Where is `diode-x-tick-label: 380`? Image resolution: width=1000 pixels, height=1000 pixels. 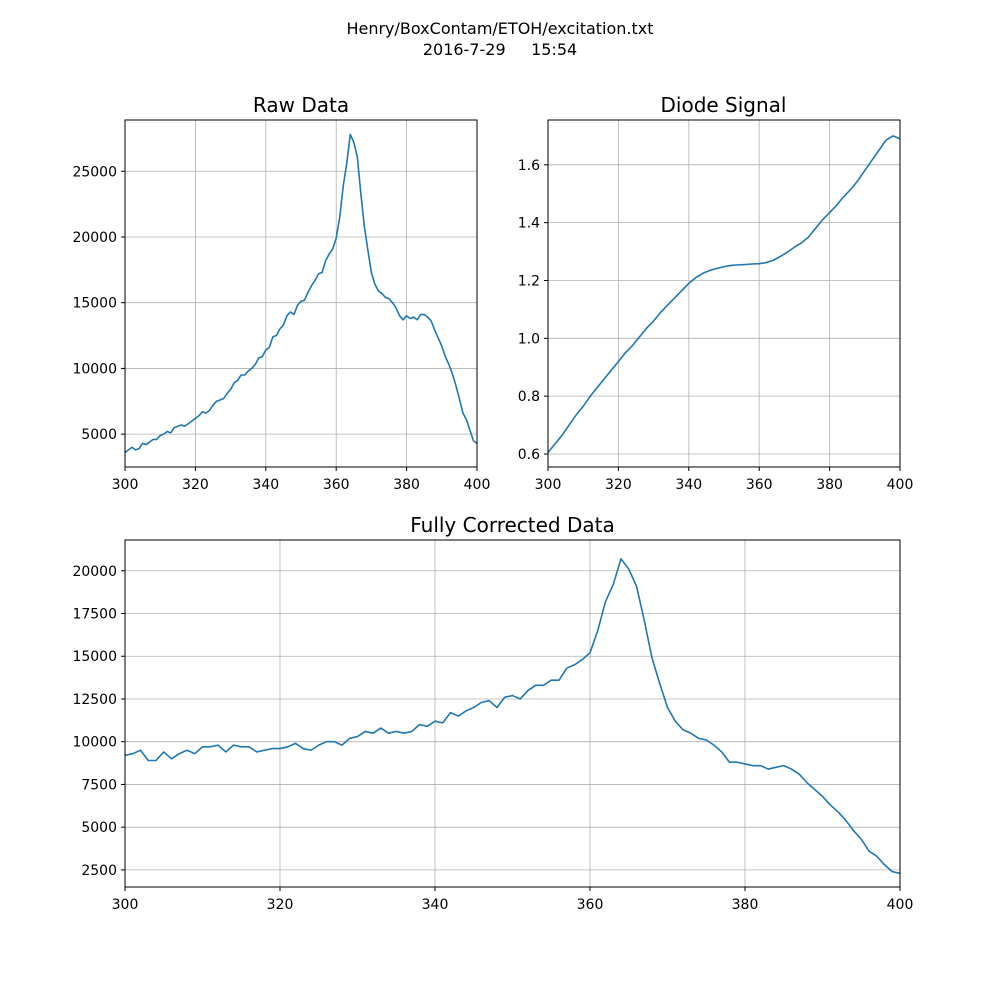 diode-x-tick-label: 380 is located at coordinates (829, 485).